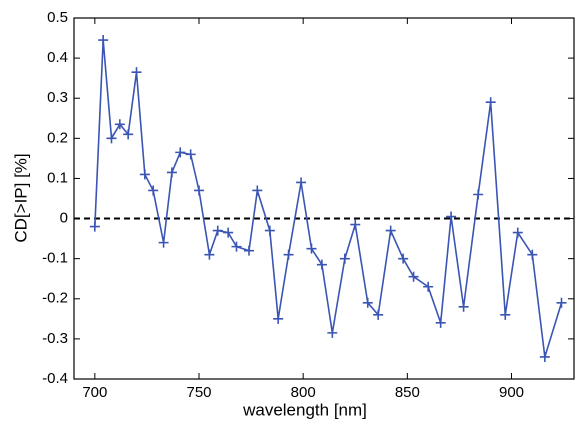 This screenshot has width=582, height=423. Describe the element at coordinates (94, 392) in the screenshot. I see `x-tick-label: 700` at that location.